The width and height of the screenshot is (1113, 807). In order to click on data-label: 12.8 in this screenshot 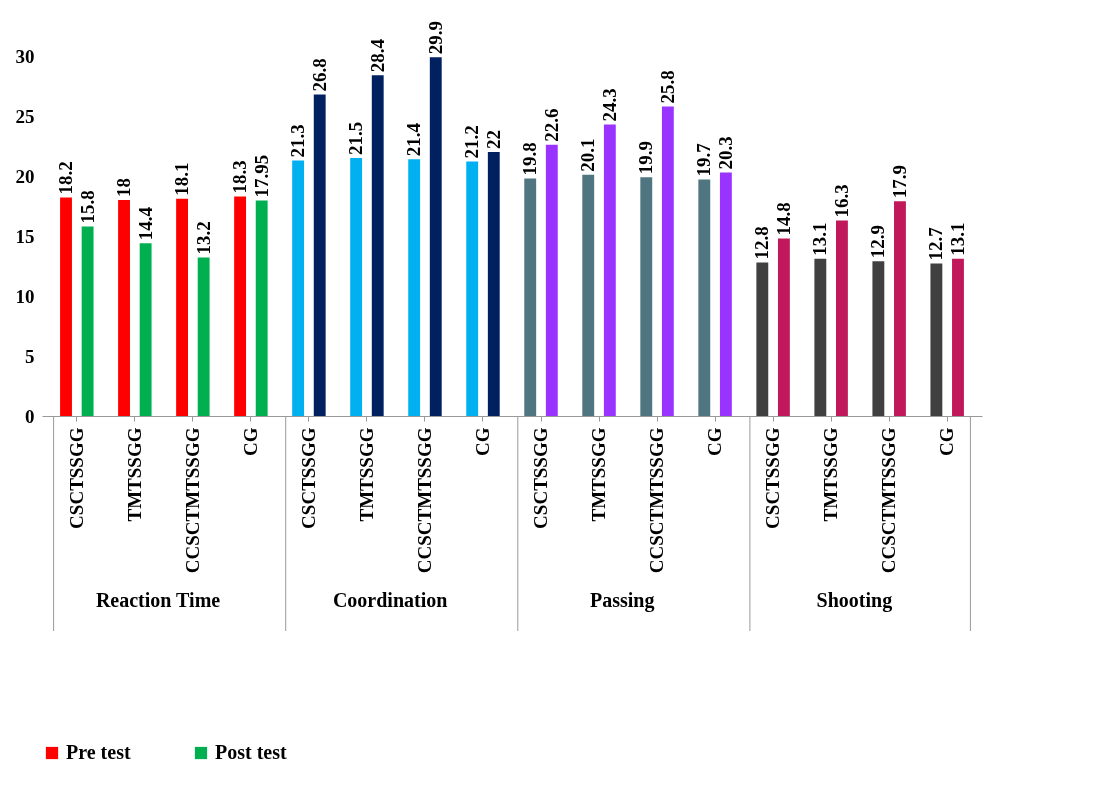, I will do `click(762, 243)`.